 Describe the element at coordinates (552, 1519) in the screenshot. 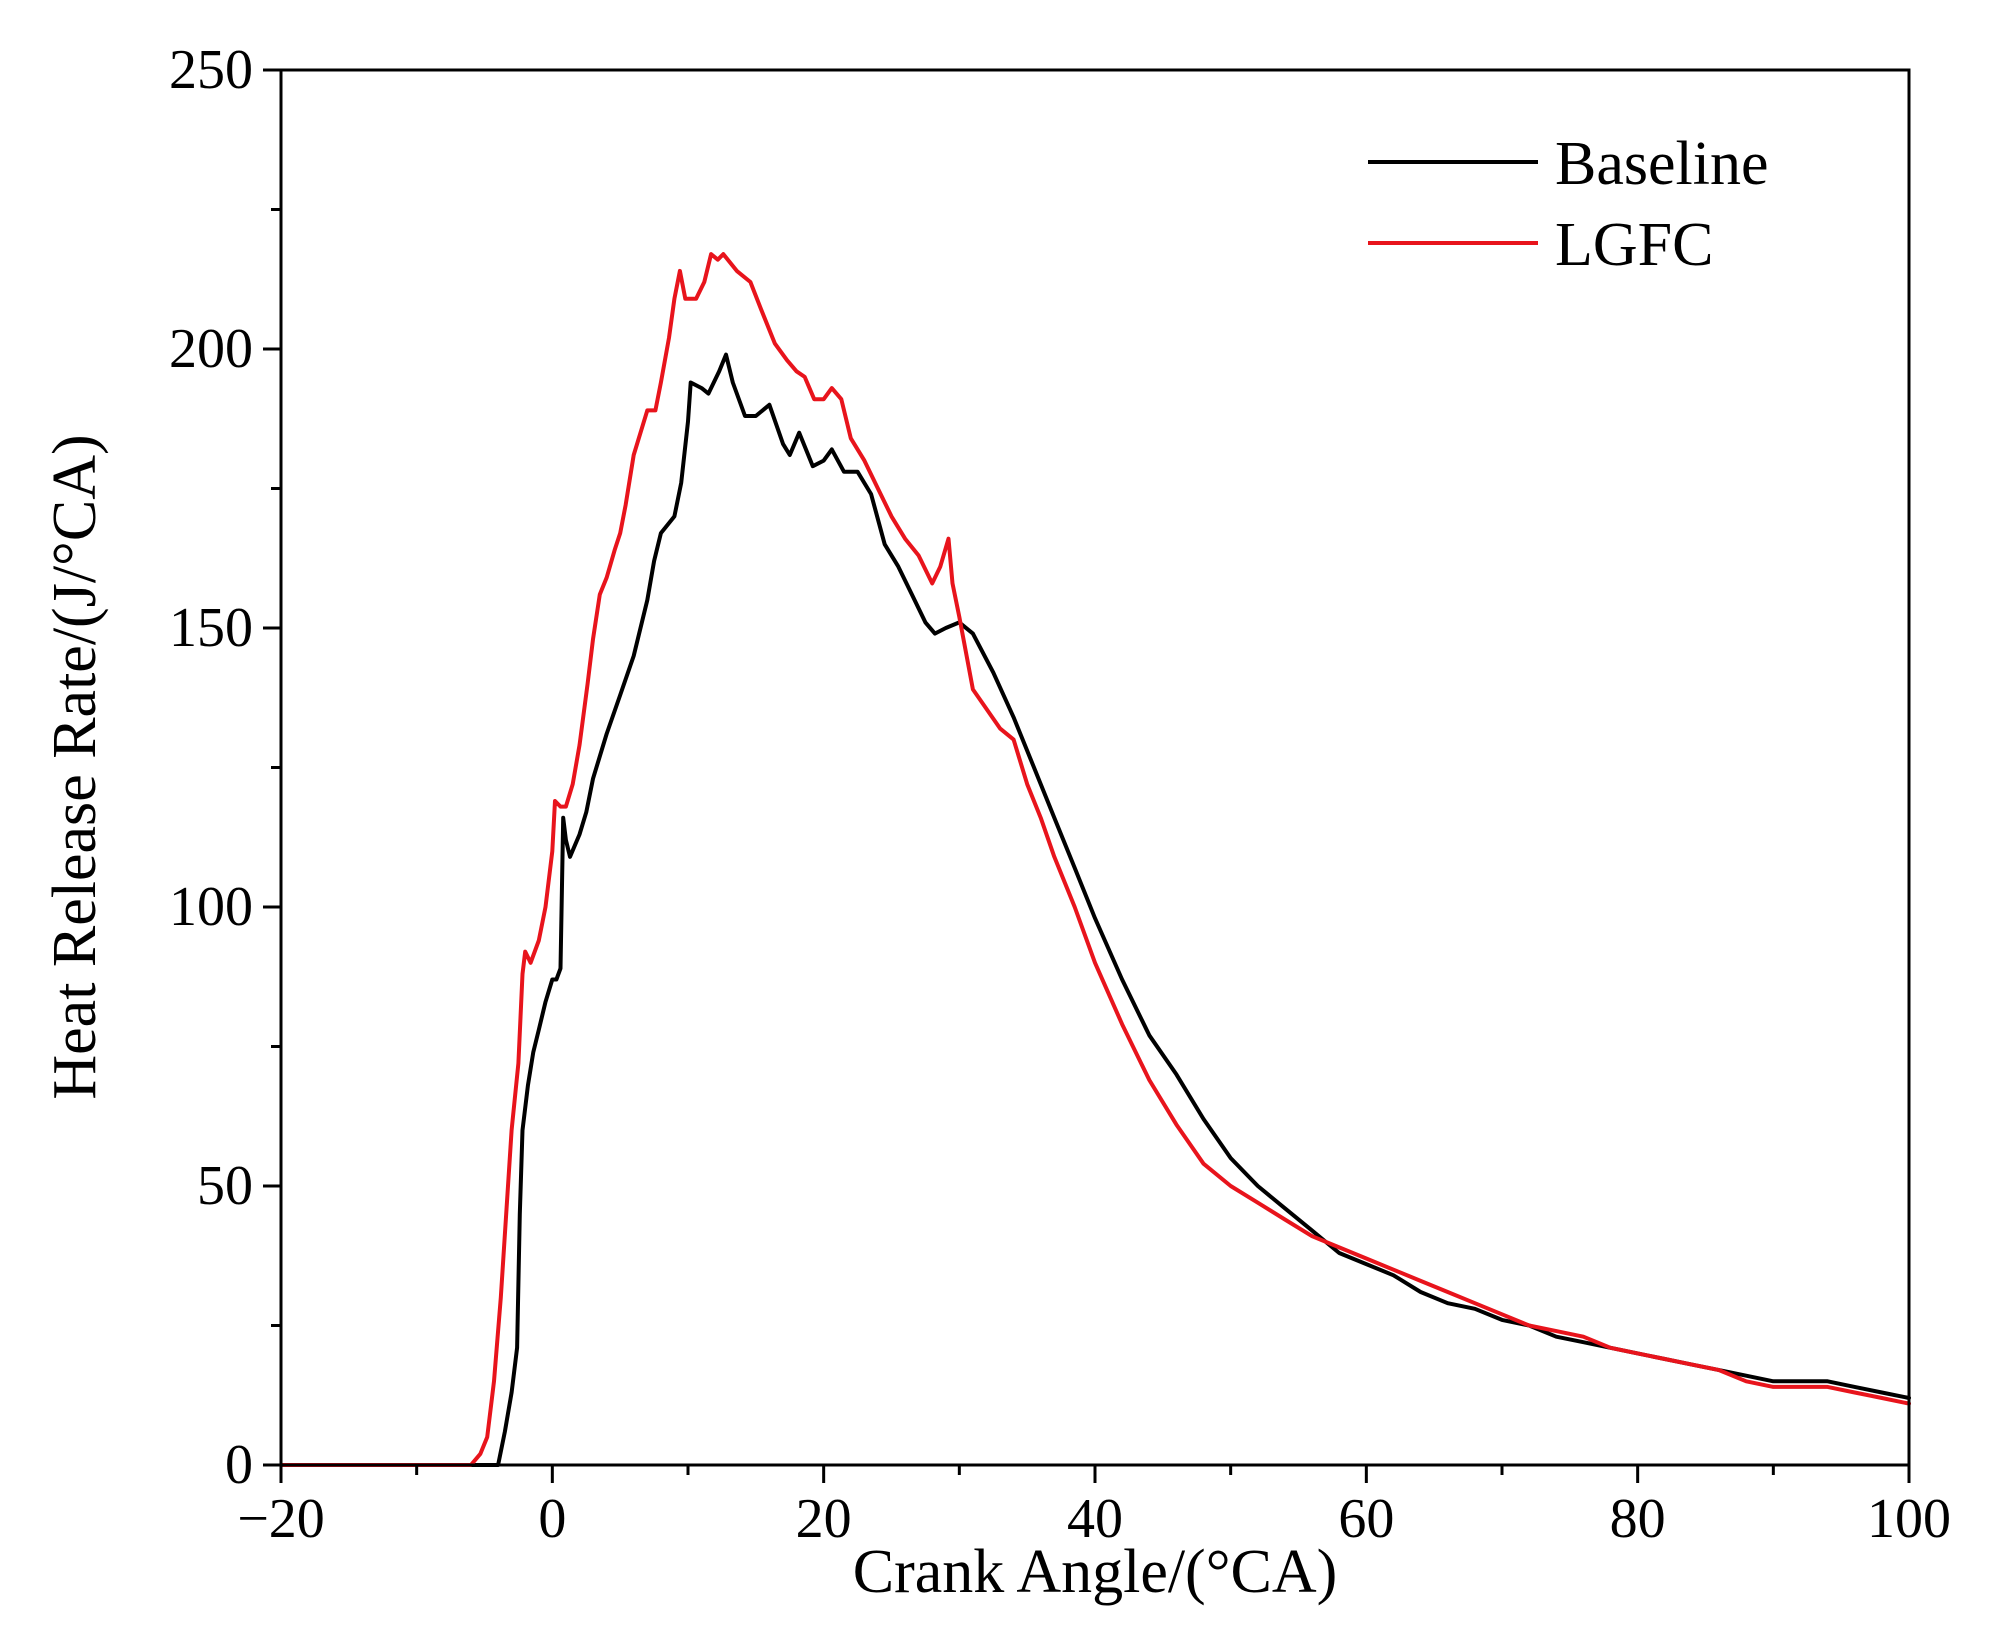

I see `x-tick-label: 0` at that location.